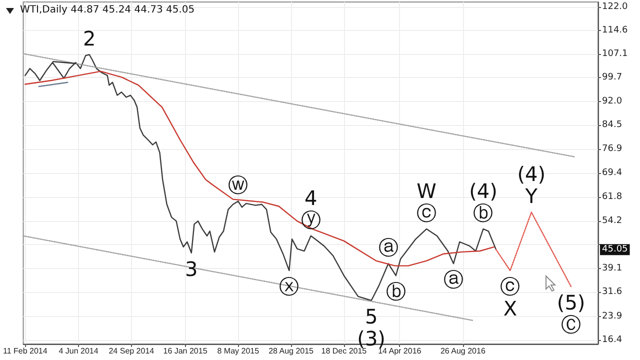 Image resolution: width=640 pixels, height=360 pixels. Describe the element at coordinates (612, 77) in the screenshot. I see `y-tick-label: 99.7` at that location.